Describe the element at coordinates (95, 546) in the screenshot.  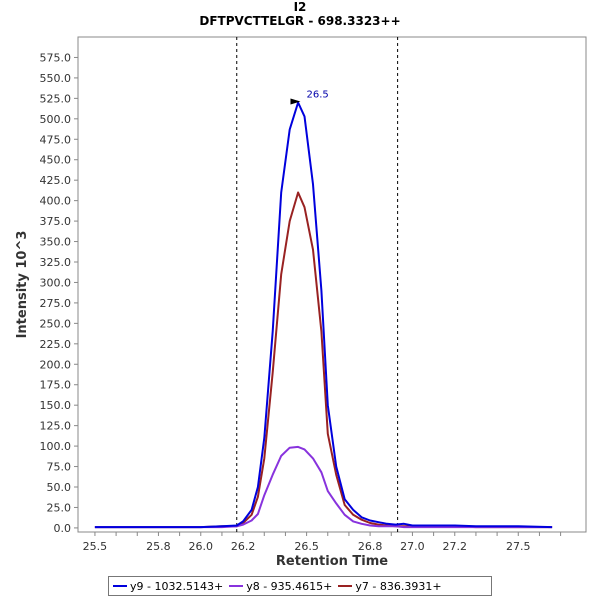
I see `x-tick-label: 25.5` at that location.